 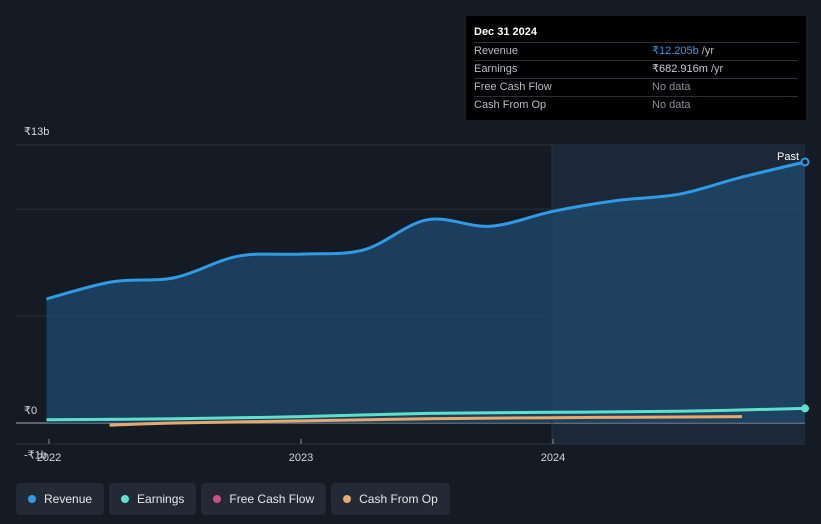 I want to click on tooltip-label: Cash From Op, so click(x=510, y=105).